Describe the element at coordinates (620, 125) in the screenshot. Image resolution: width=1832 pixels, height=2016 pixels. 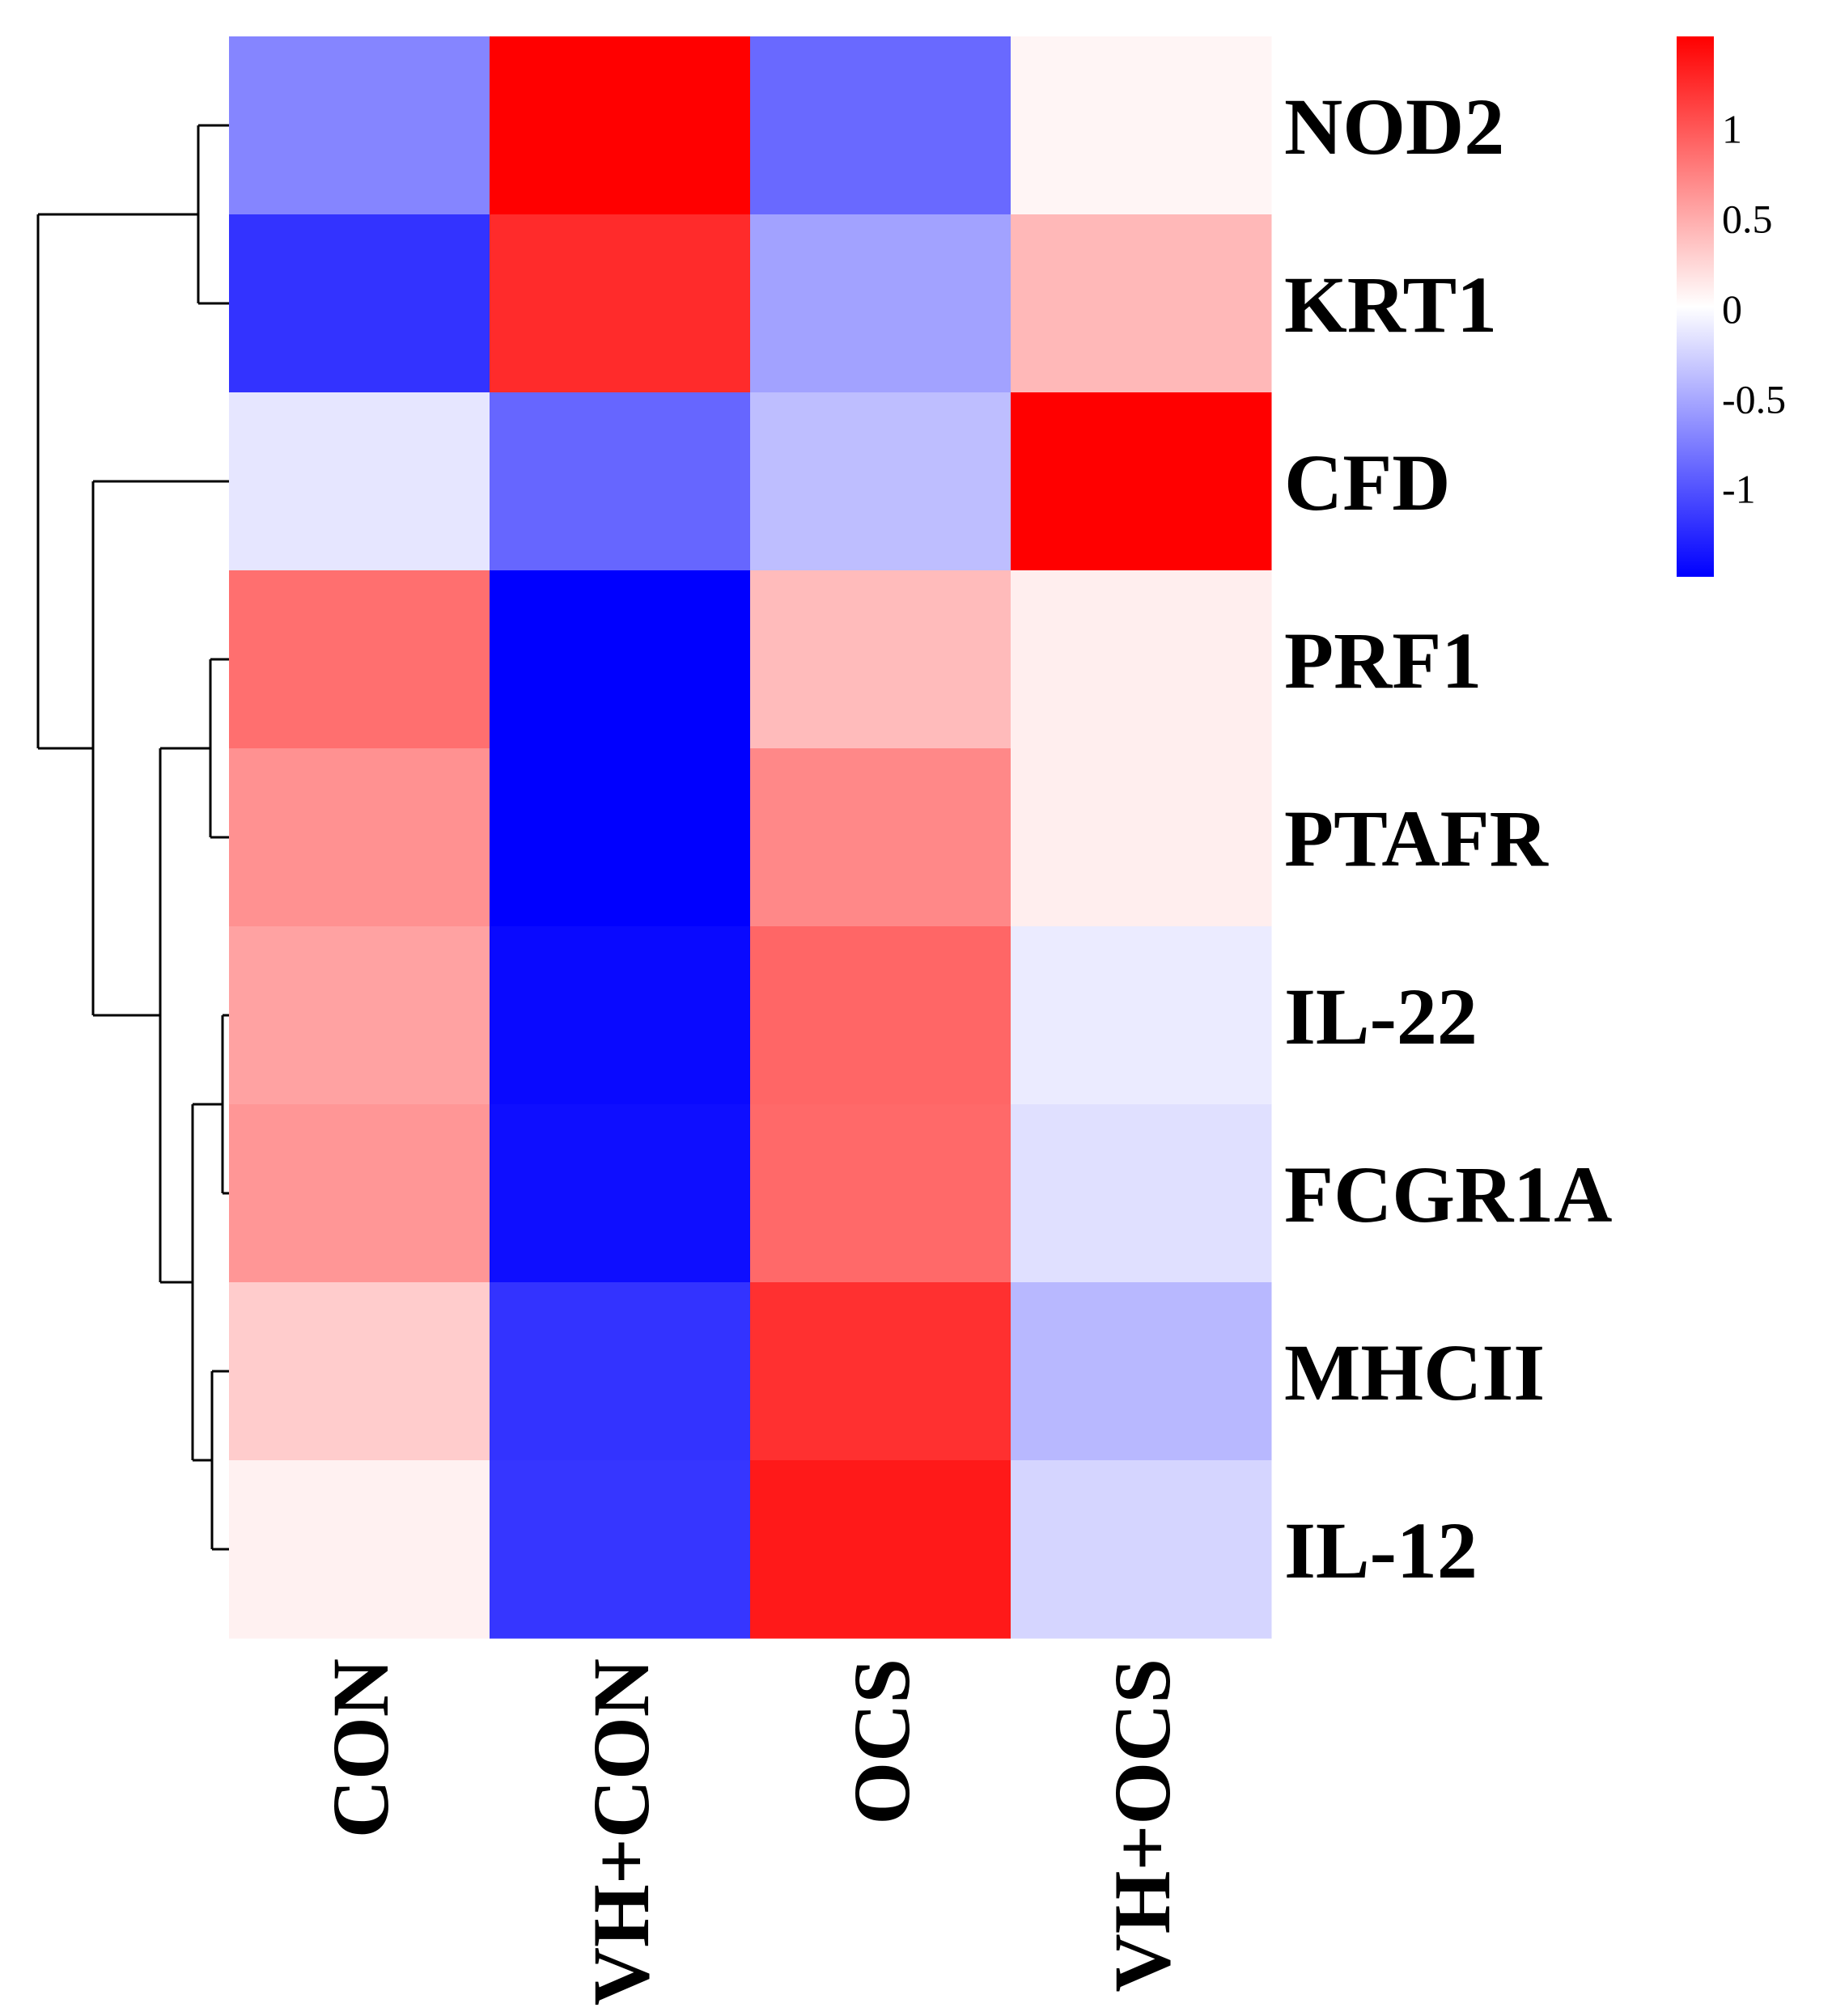
I see `heatmap-cell-nod2-vh-con` at that location.